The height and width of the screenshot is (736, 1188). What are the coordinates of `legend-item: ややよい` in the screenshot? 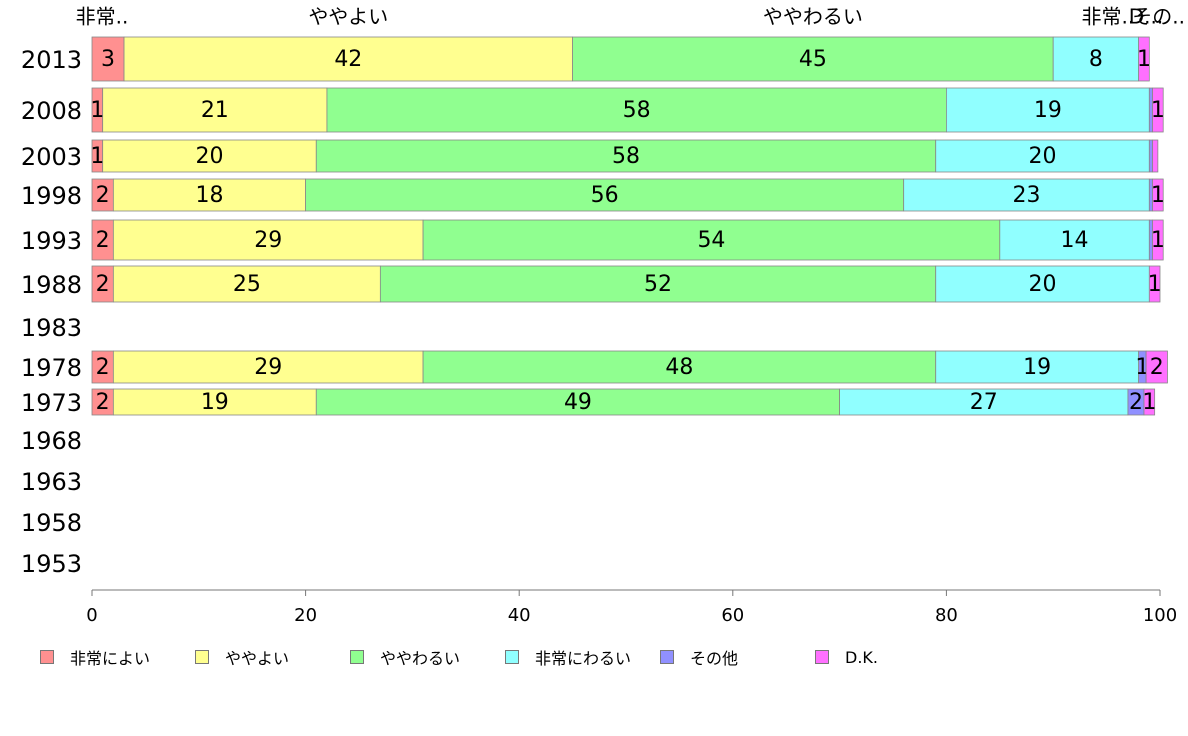 It's located at (272, 657).